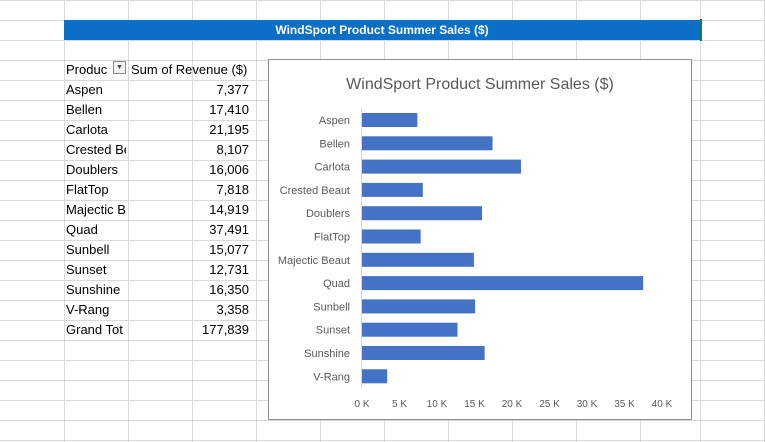 The image size is (765, 442). Describe the element at coordinates (94, 329) in the screenshot. I see `pivot-row-label: Grand Tot` at that location.